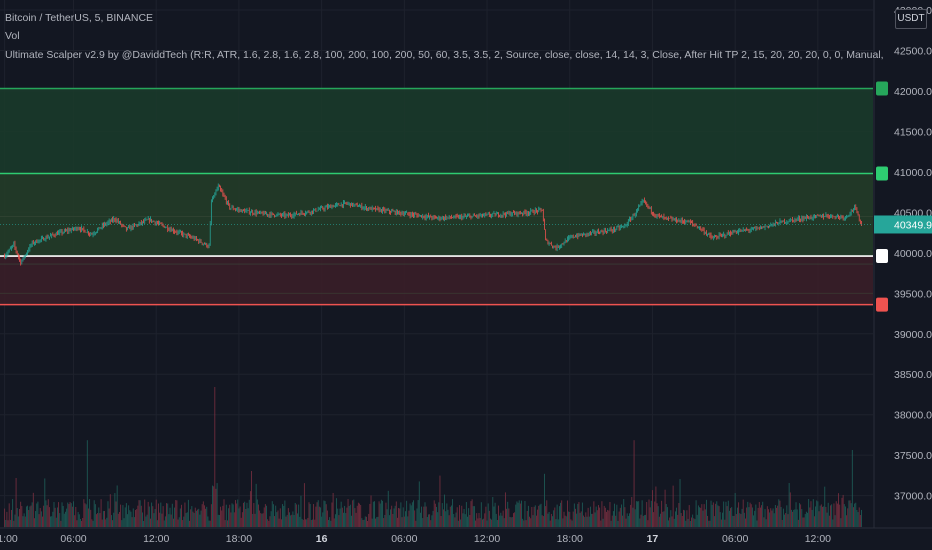 The image size is (932, 550). What do you see at coordinates (882, 88) in the screenshot?
I see `tp2-axis-tag` at bounding box center [882, 88].